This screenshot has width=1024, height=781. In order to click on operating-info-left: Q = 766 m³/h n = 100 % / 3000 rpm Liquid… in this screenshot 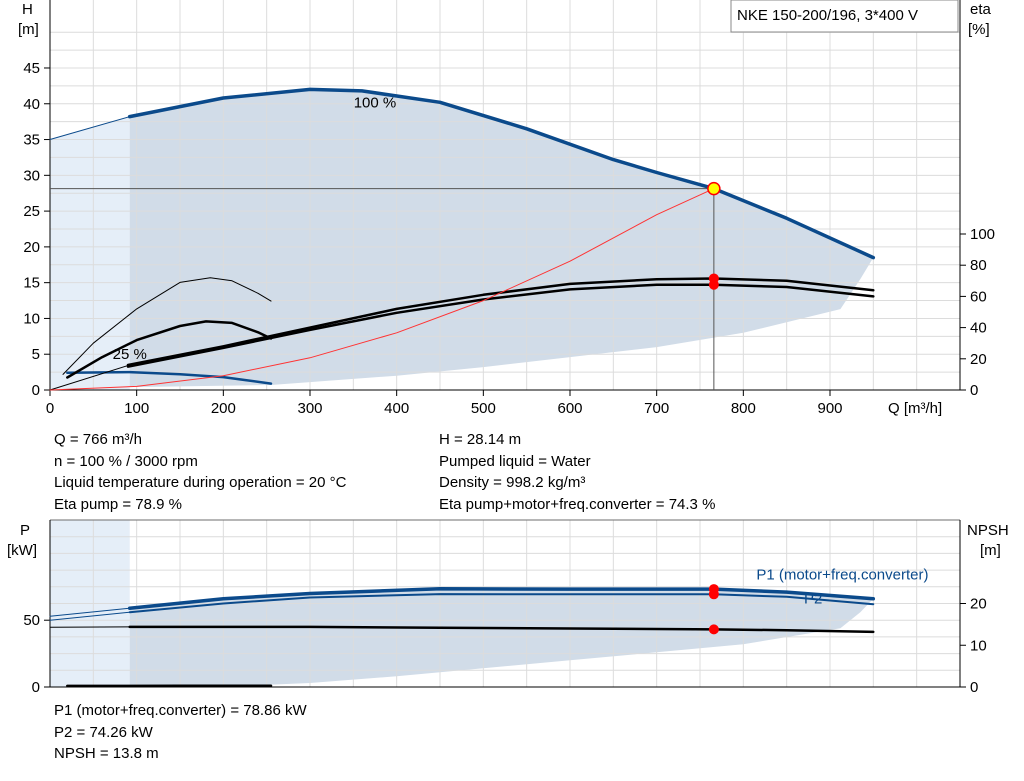, I will do `click(200, 472)`.